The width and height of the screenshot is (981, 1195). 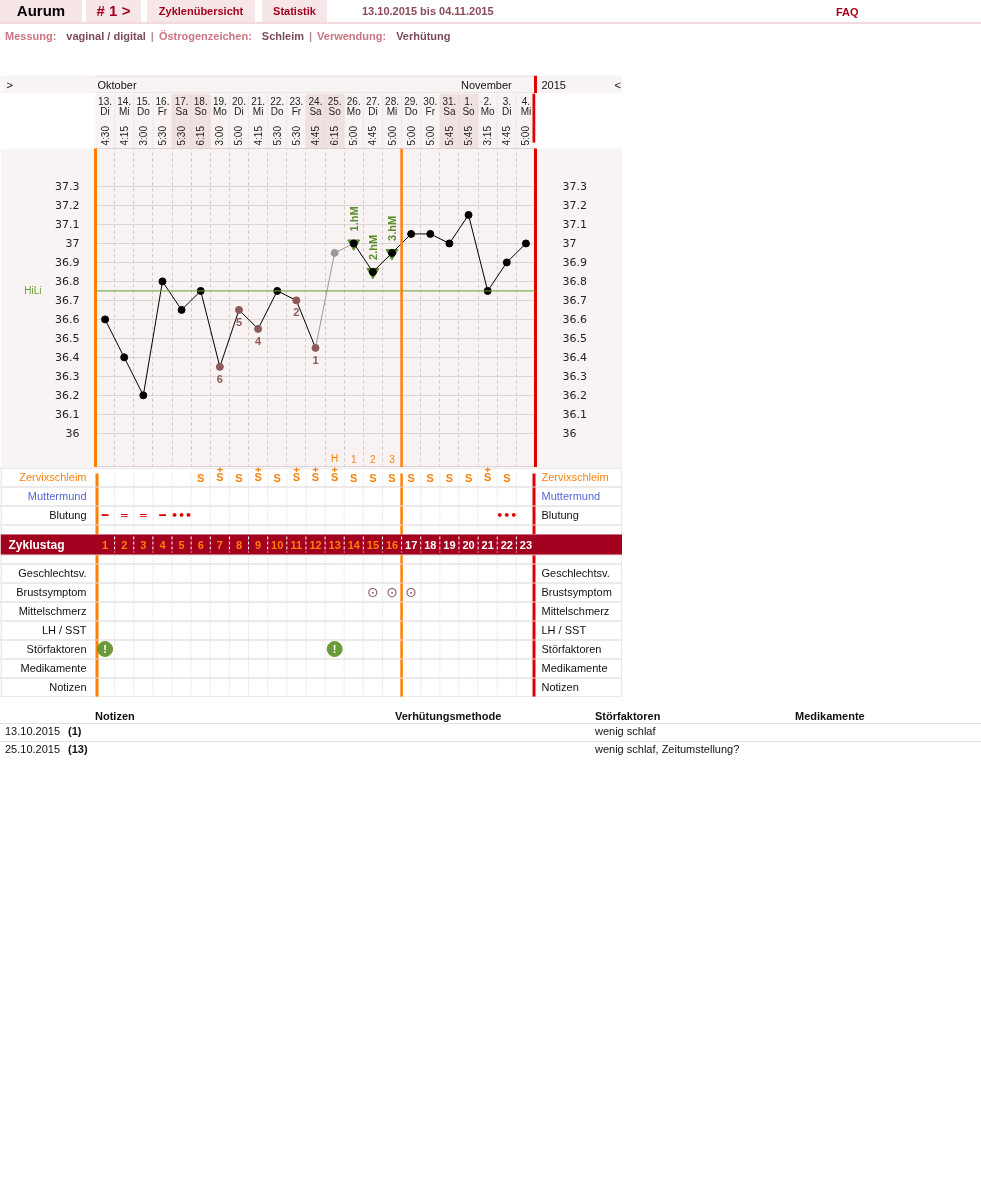 I want to click on text: Mittelschmerz, so click(x=575, y=611).